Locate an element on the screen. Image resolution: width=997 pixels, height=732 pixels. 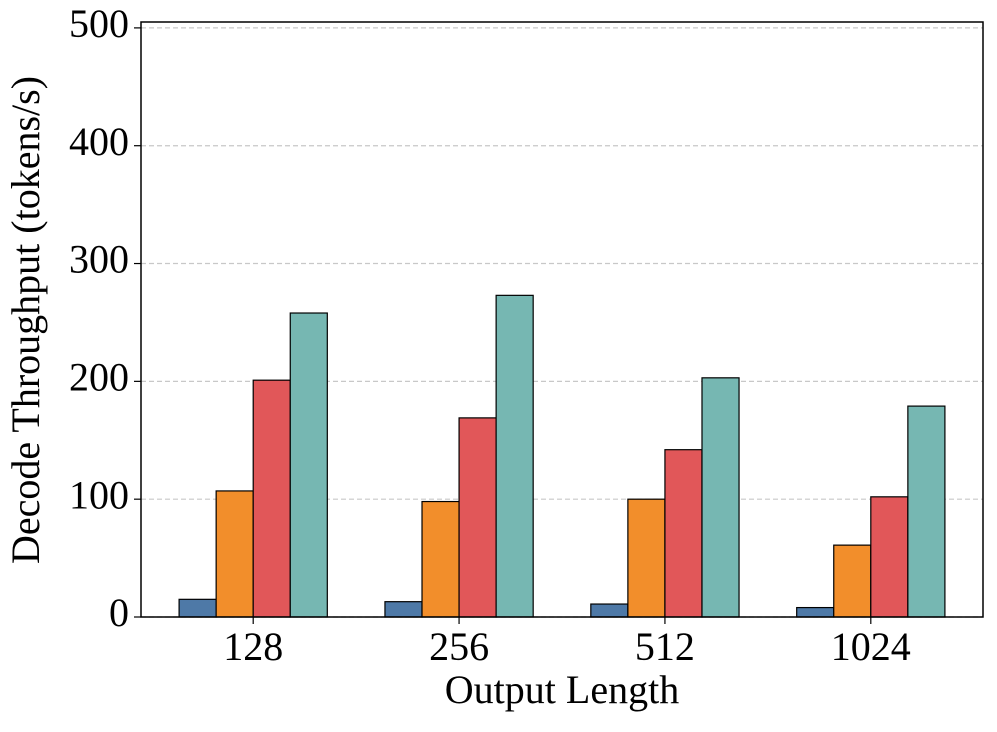
x-axis-label: Output Length is located at coordinates (562, 689).